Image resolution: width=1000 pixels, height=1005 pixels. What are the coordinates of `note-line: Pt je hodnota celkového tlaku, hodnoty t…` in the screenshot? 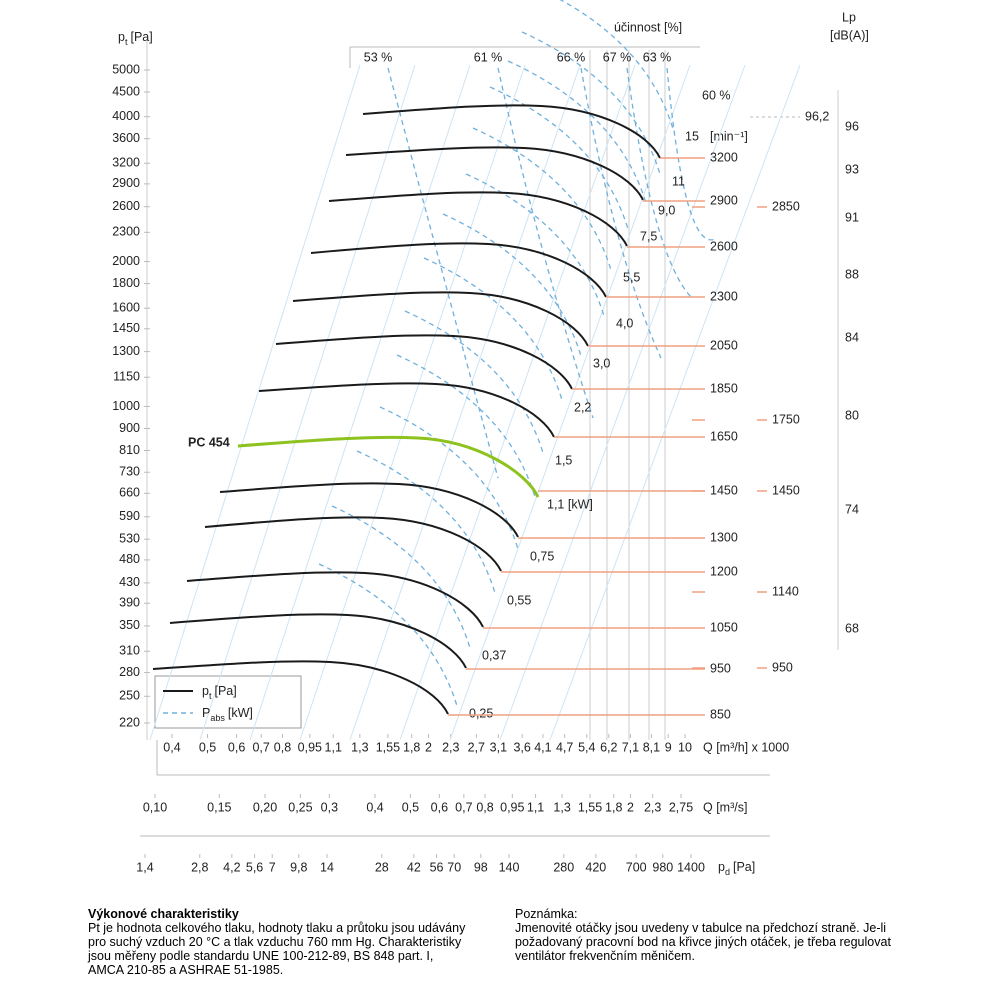 It's located at (277, 928).